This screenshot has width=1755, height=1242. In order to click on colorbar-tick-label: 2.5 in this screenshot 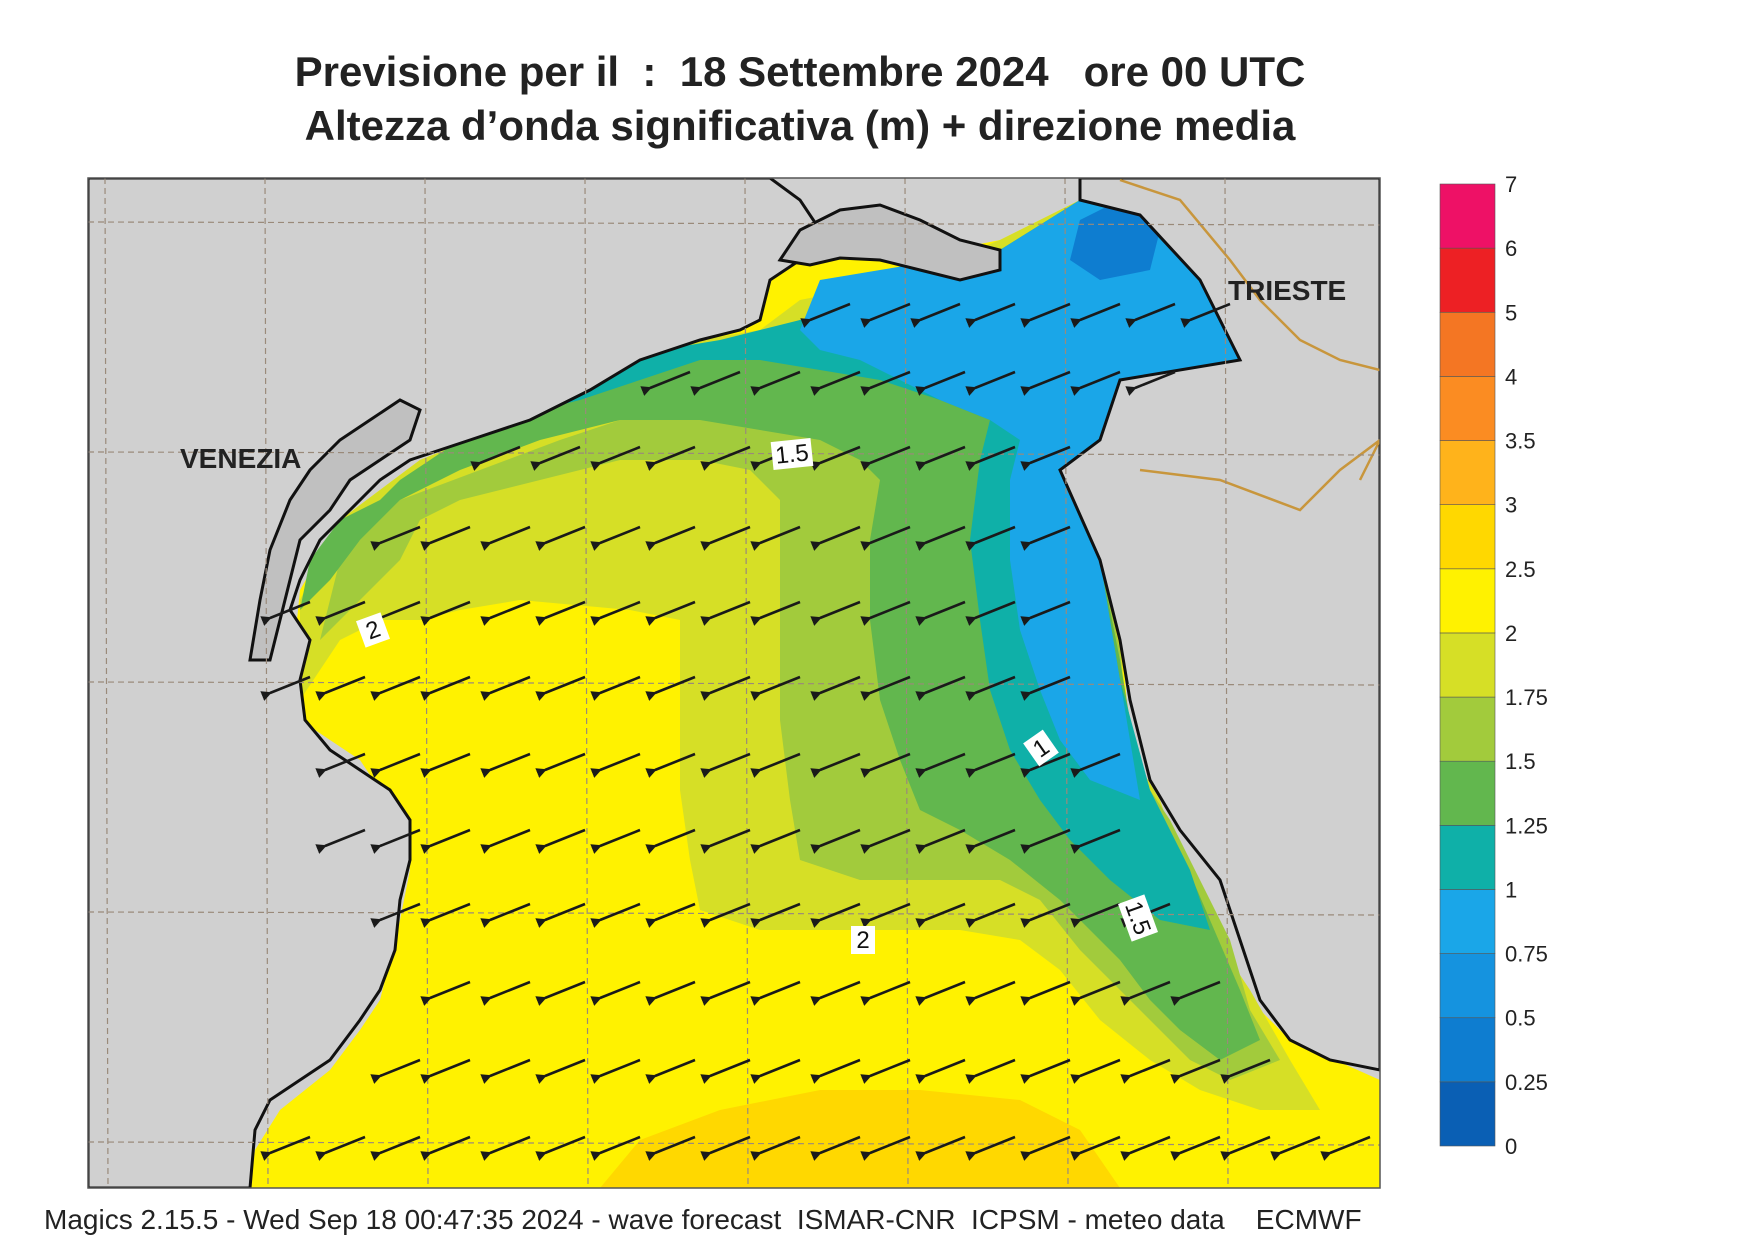, I will do `click(1520, 569)`.